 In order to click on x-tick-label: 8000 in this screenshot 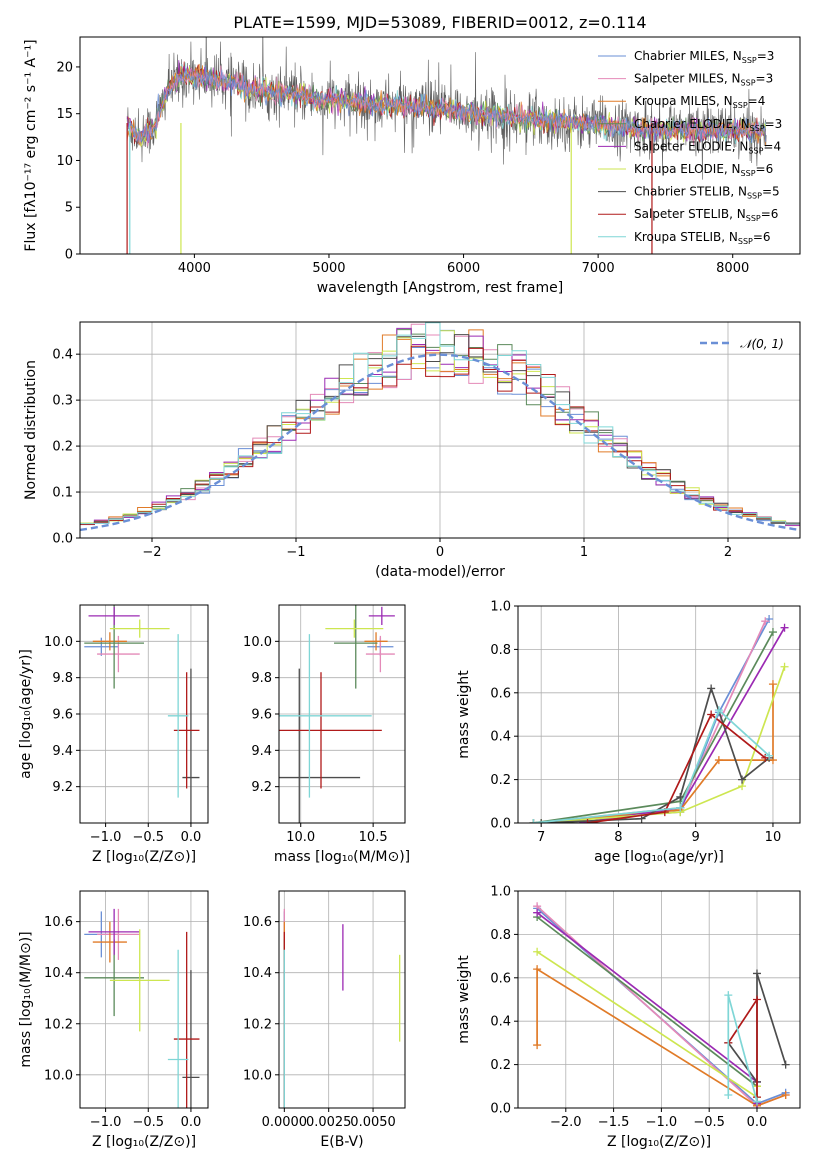, I will do `click(732, 268)`.